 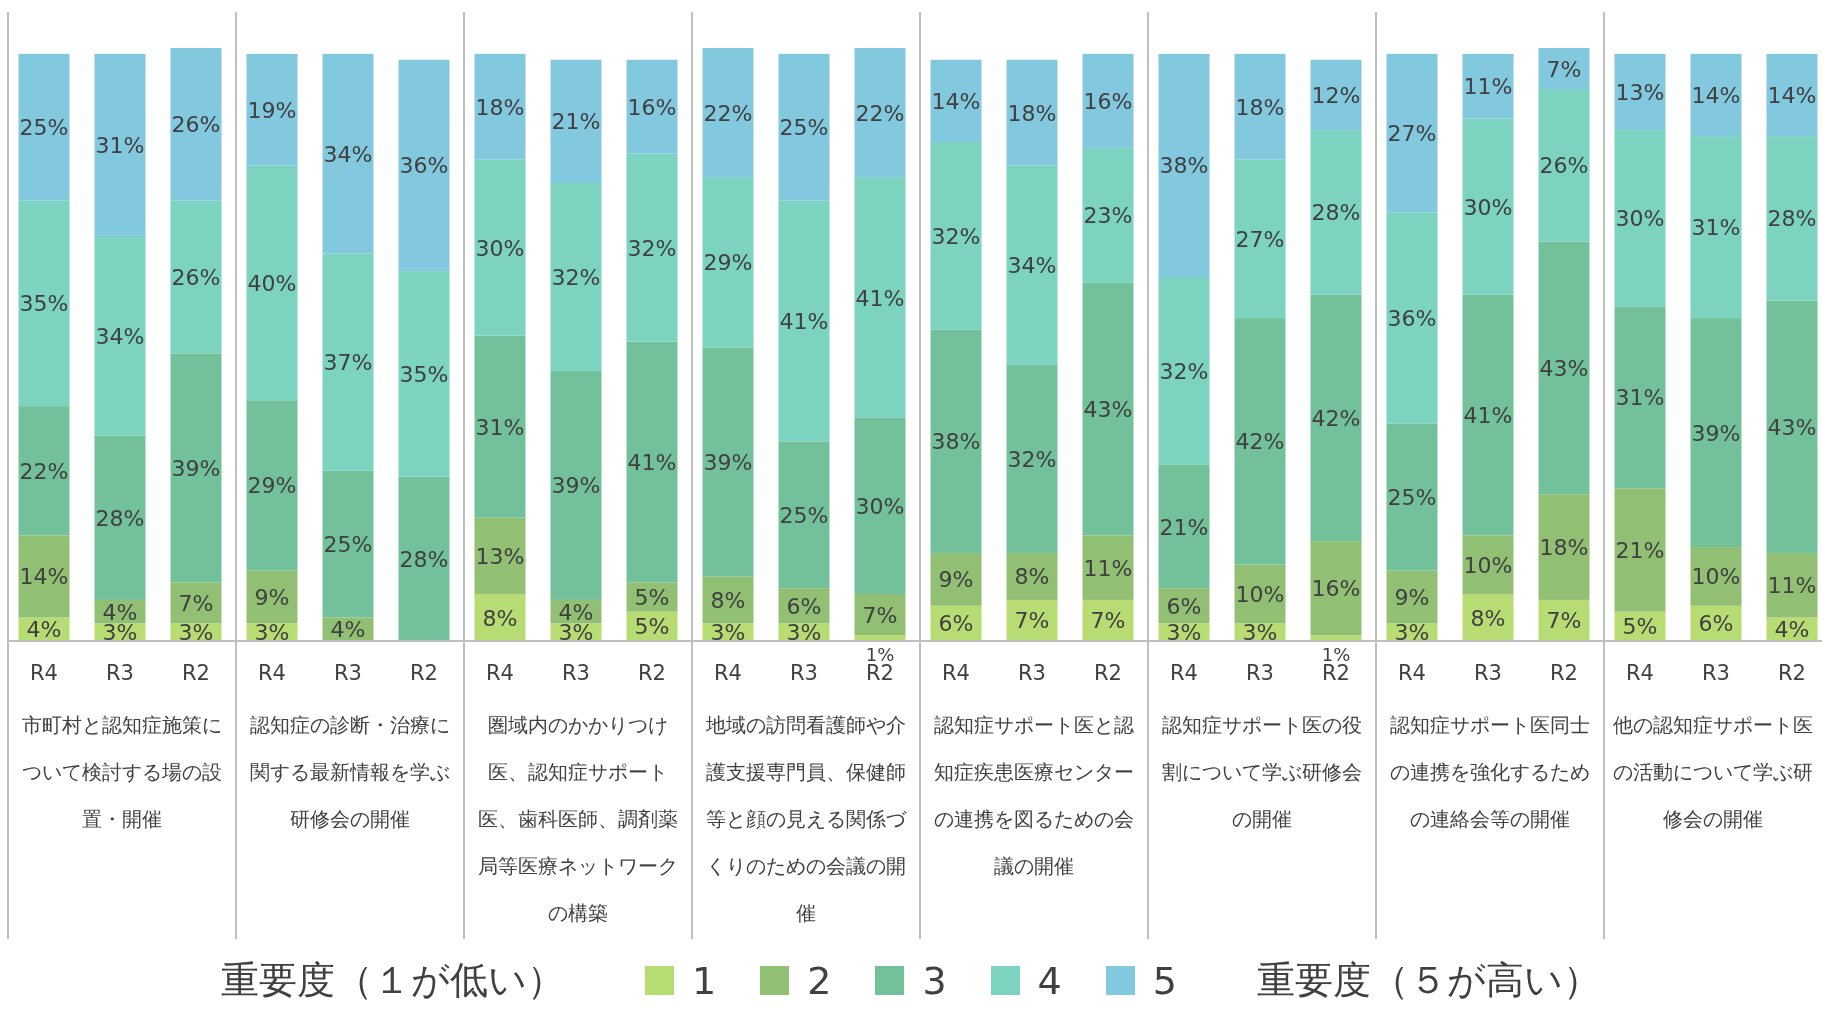 I want to click on text: 認知症サポート医の役割について学ぶ研修会の開催, so click(x=1262, y=772).